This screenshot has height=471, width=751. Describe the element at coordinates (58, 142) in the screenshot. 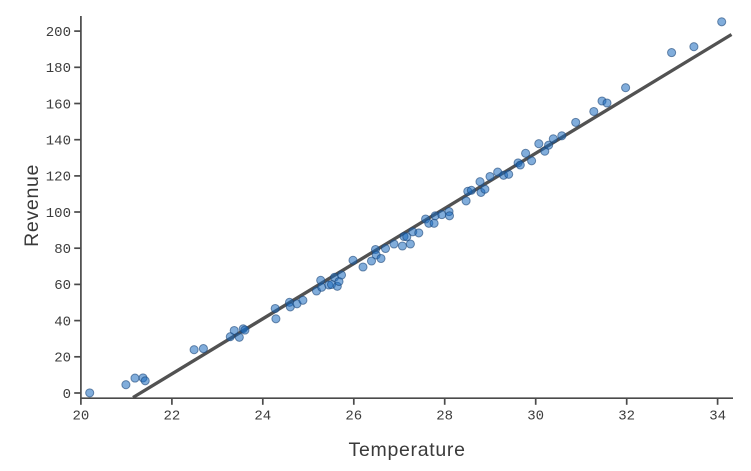

I see `svg-text: 140` at that location.